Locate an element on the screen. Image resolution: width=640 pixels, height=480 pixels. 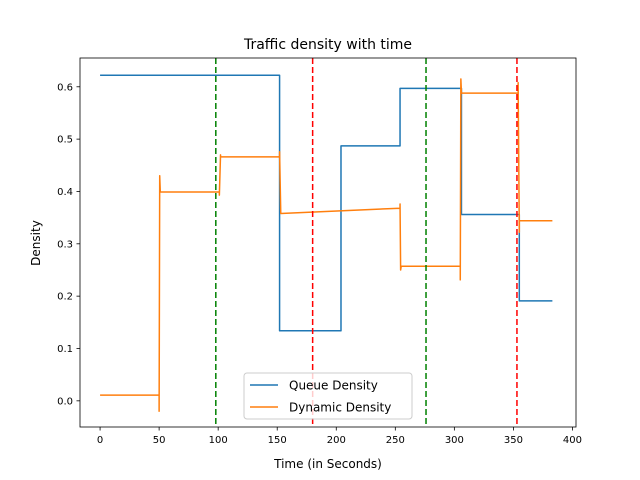
y-tick-label: 0.4 is located at coordinates (65, 192).